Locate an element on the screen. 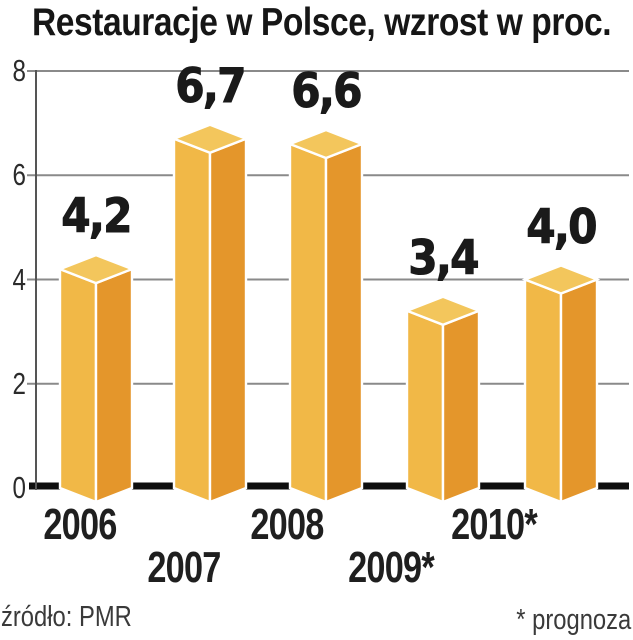  bar-top-face-2008 is located at coordinates (326, 144).